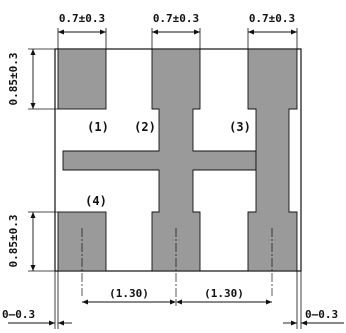  What do you see at coordinates (145, 127) in the screenshot?
I see `pad-label-2: (2)` at bounding box center [145, 127].